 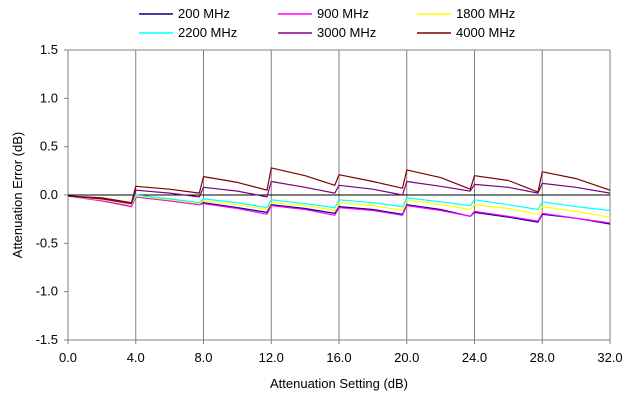 What do you see at coordinates (49, 49) in the screenshot?
I see `y-tick-label: 1.5` at bounding box center [49, 49].